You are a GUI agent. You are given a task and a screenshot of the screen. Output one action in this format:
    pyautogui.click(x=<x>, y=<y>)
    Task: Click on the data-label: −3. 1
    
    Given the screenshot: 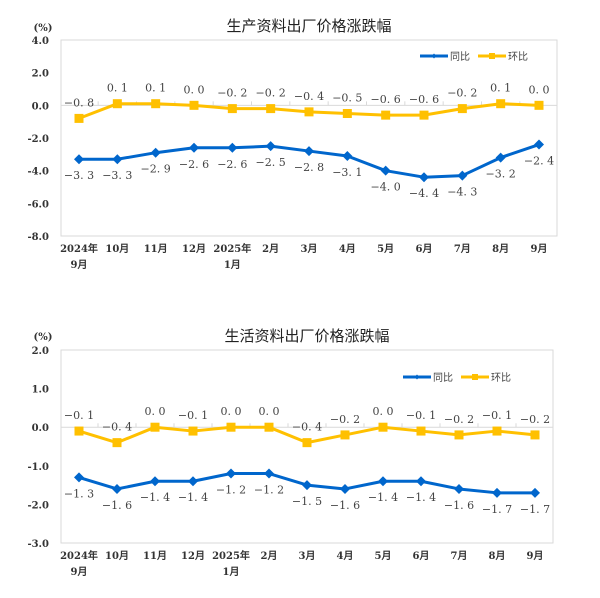 What is the action you would take?
    pyautogui.click(x=347, y=172)
    